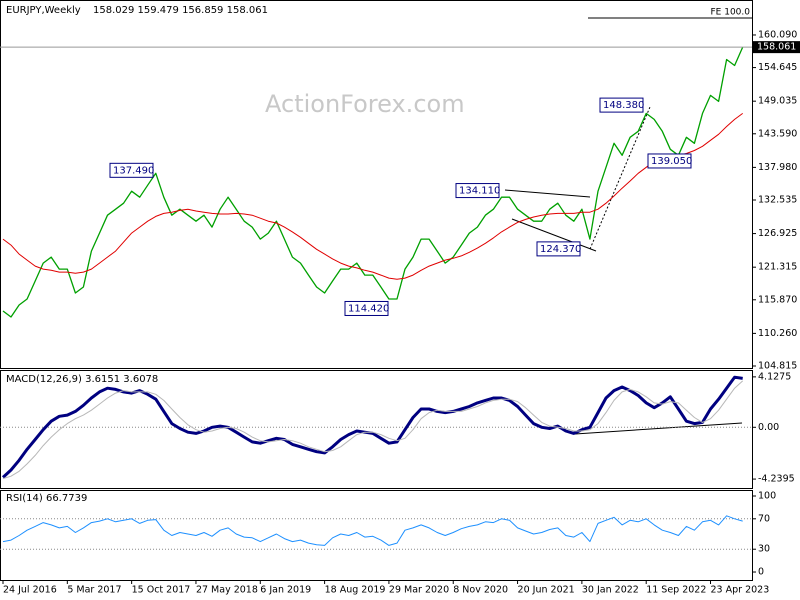 The image size is (800, 600). I want to click on y-tick-label: -4.2395, so click(776, 479).